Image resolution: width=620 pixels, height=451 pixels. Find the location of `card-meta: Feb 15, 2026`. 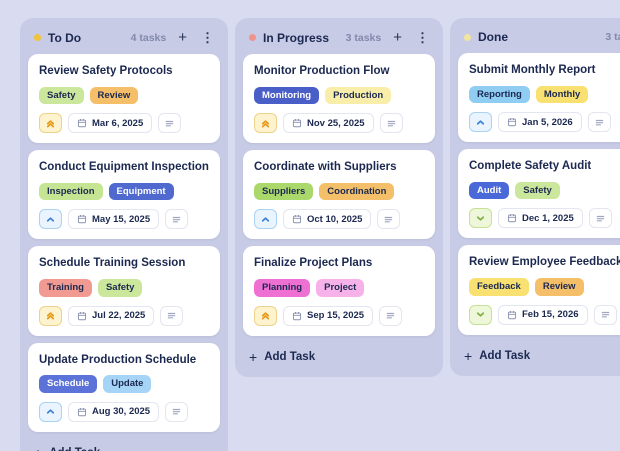

card-meta: Feb 15, 2026 is located at coordinates (544, 314).